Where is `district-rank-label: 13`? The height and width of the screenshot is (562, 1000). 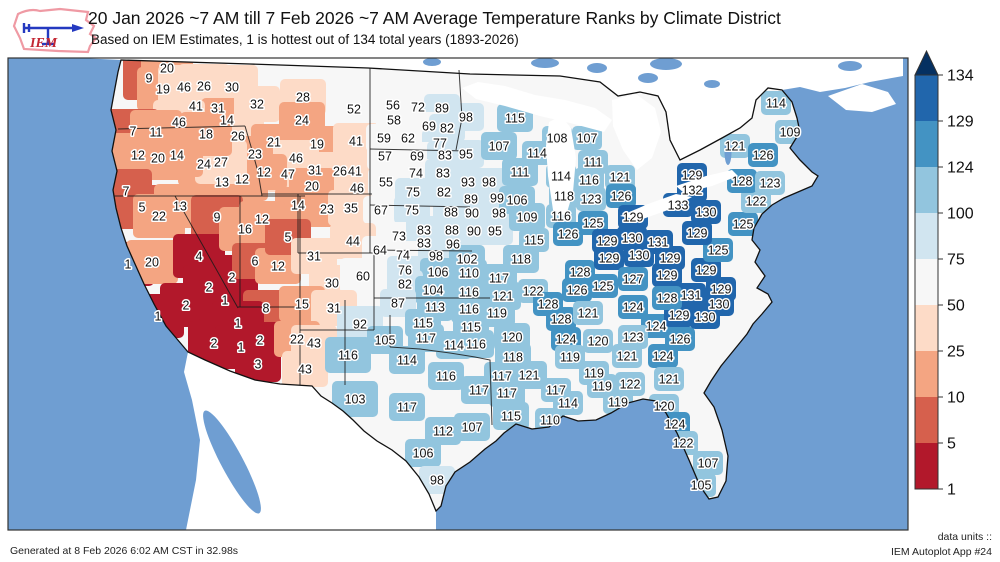 district-rank-label: 13 is located at coordinates (180, 207).